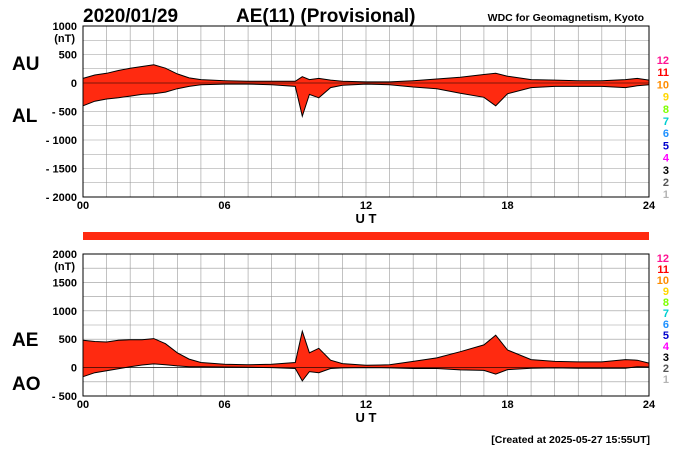 This screenshot has width=700, height=450. What do you see at coordinates (366, 417) in the screenshot?
I see `ae-ao-x-axis-label: U T` at bounding box center [366, 417].